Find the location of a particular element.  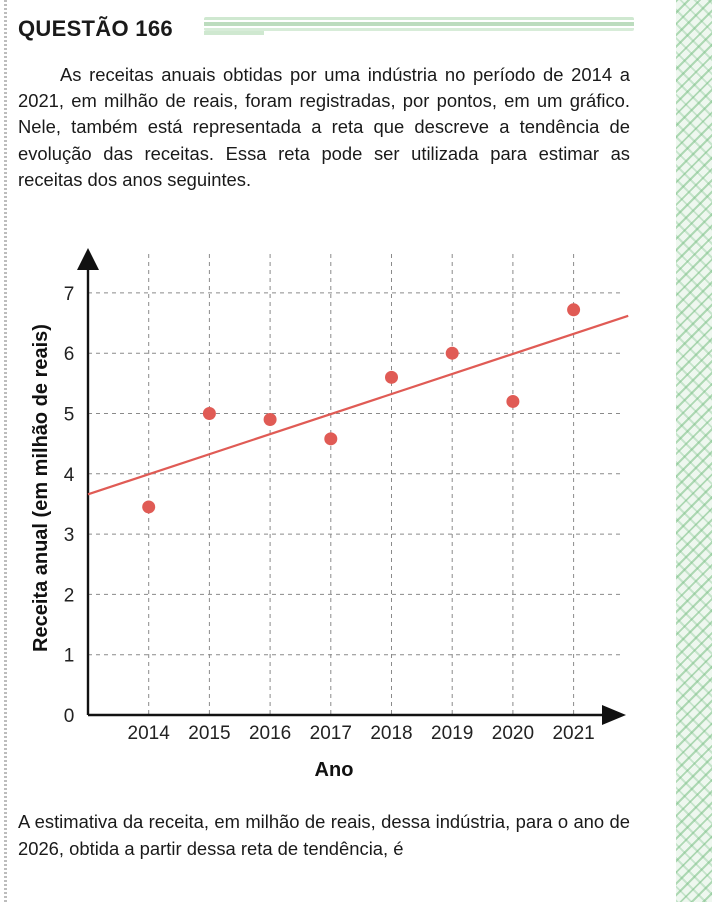

x-tick-label: 2015 is located at coordinates (209, 733).